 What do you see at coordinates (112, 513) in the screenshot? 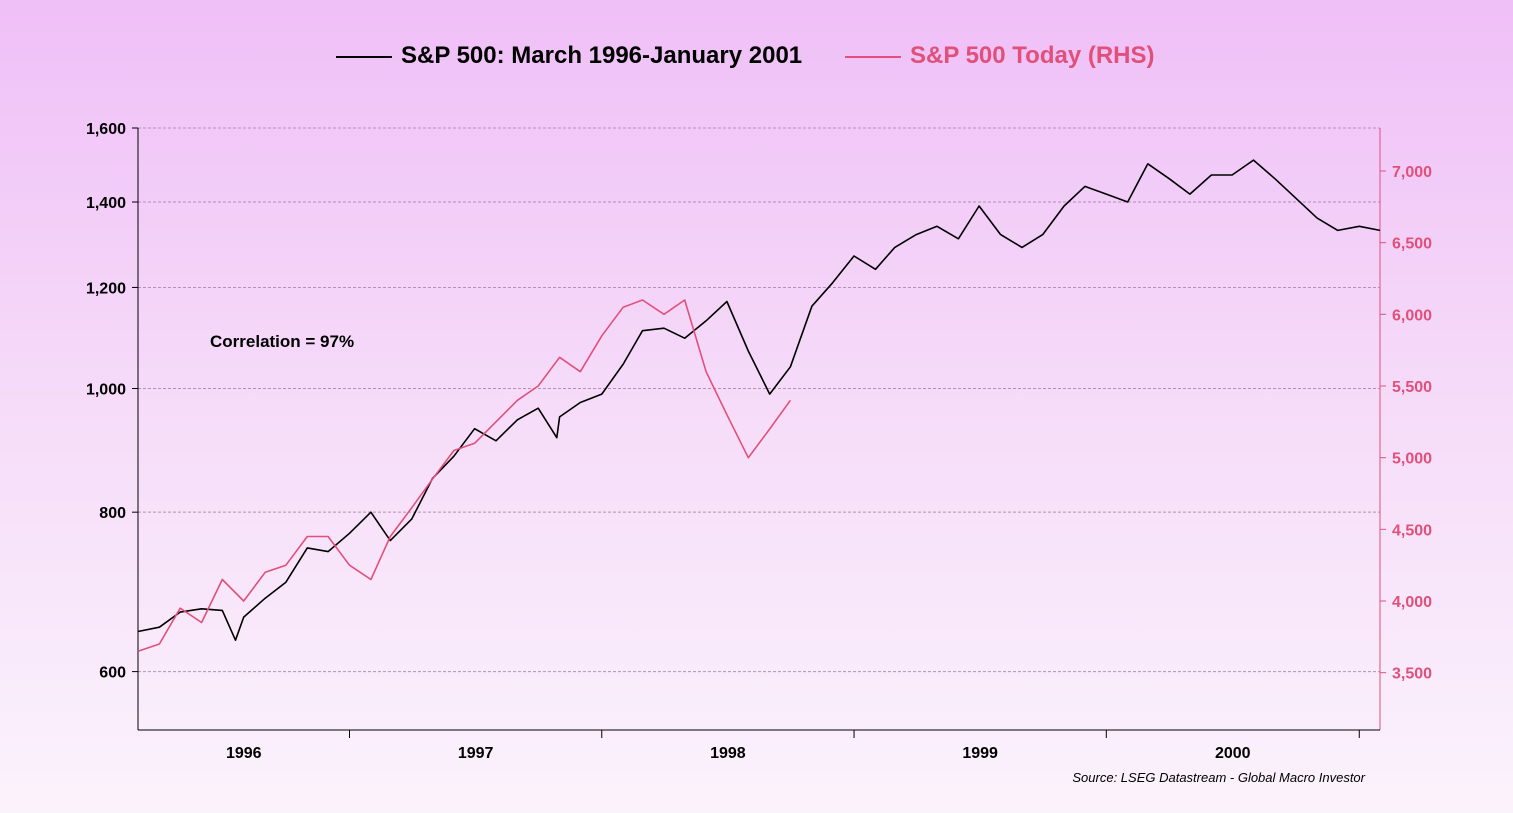
I see `left-tick-label-800: 800` at bounding box center [112, 513].